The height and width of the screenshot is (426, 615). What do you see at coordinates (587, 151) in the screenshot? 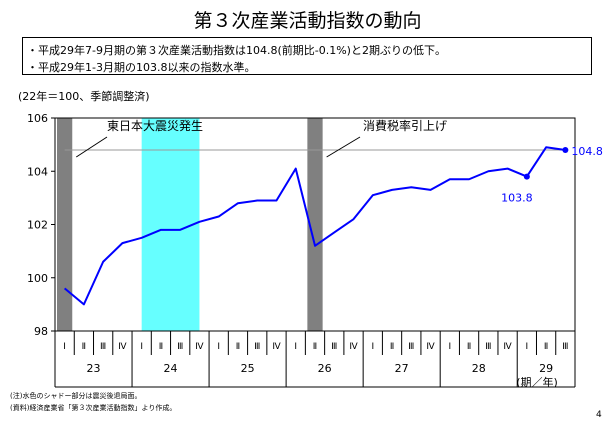
I see `data-label: 104.8` at bounding box center [587, 151].